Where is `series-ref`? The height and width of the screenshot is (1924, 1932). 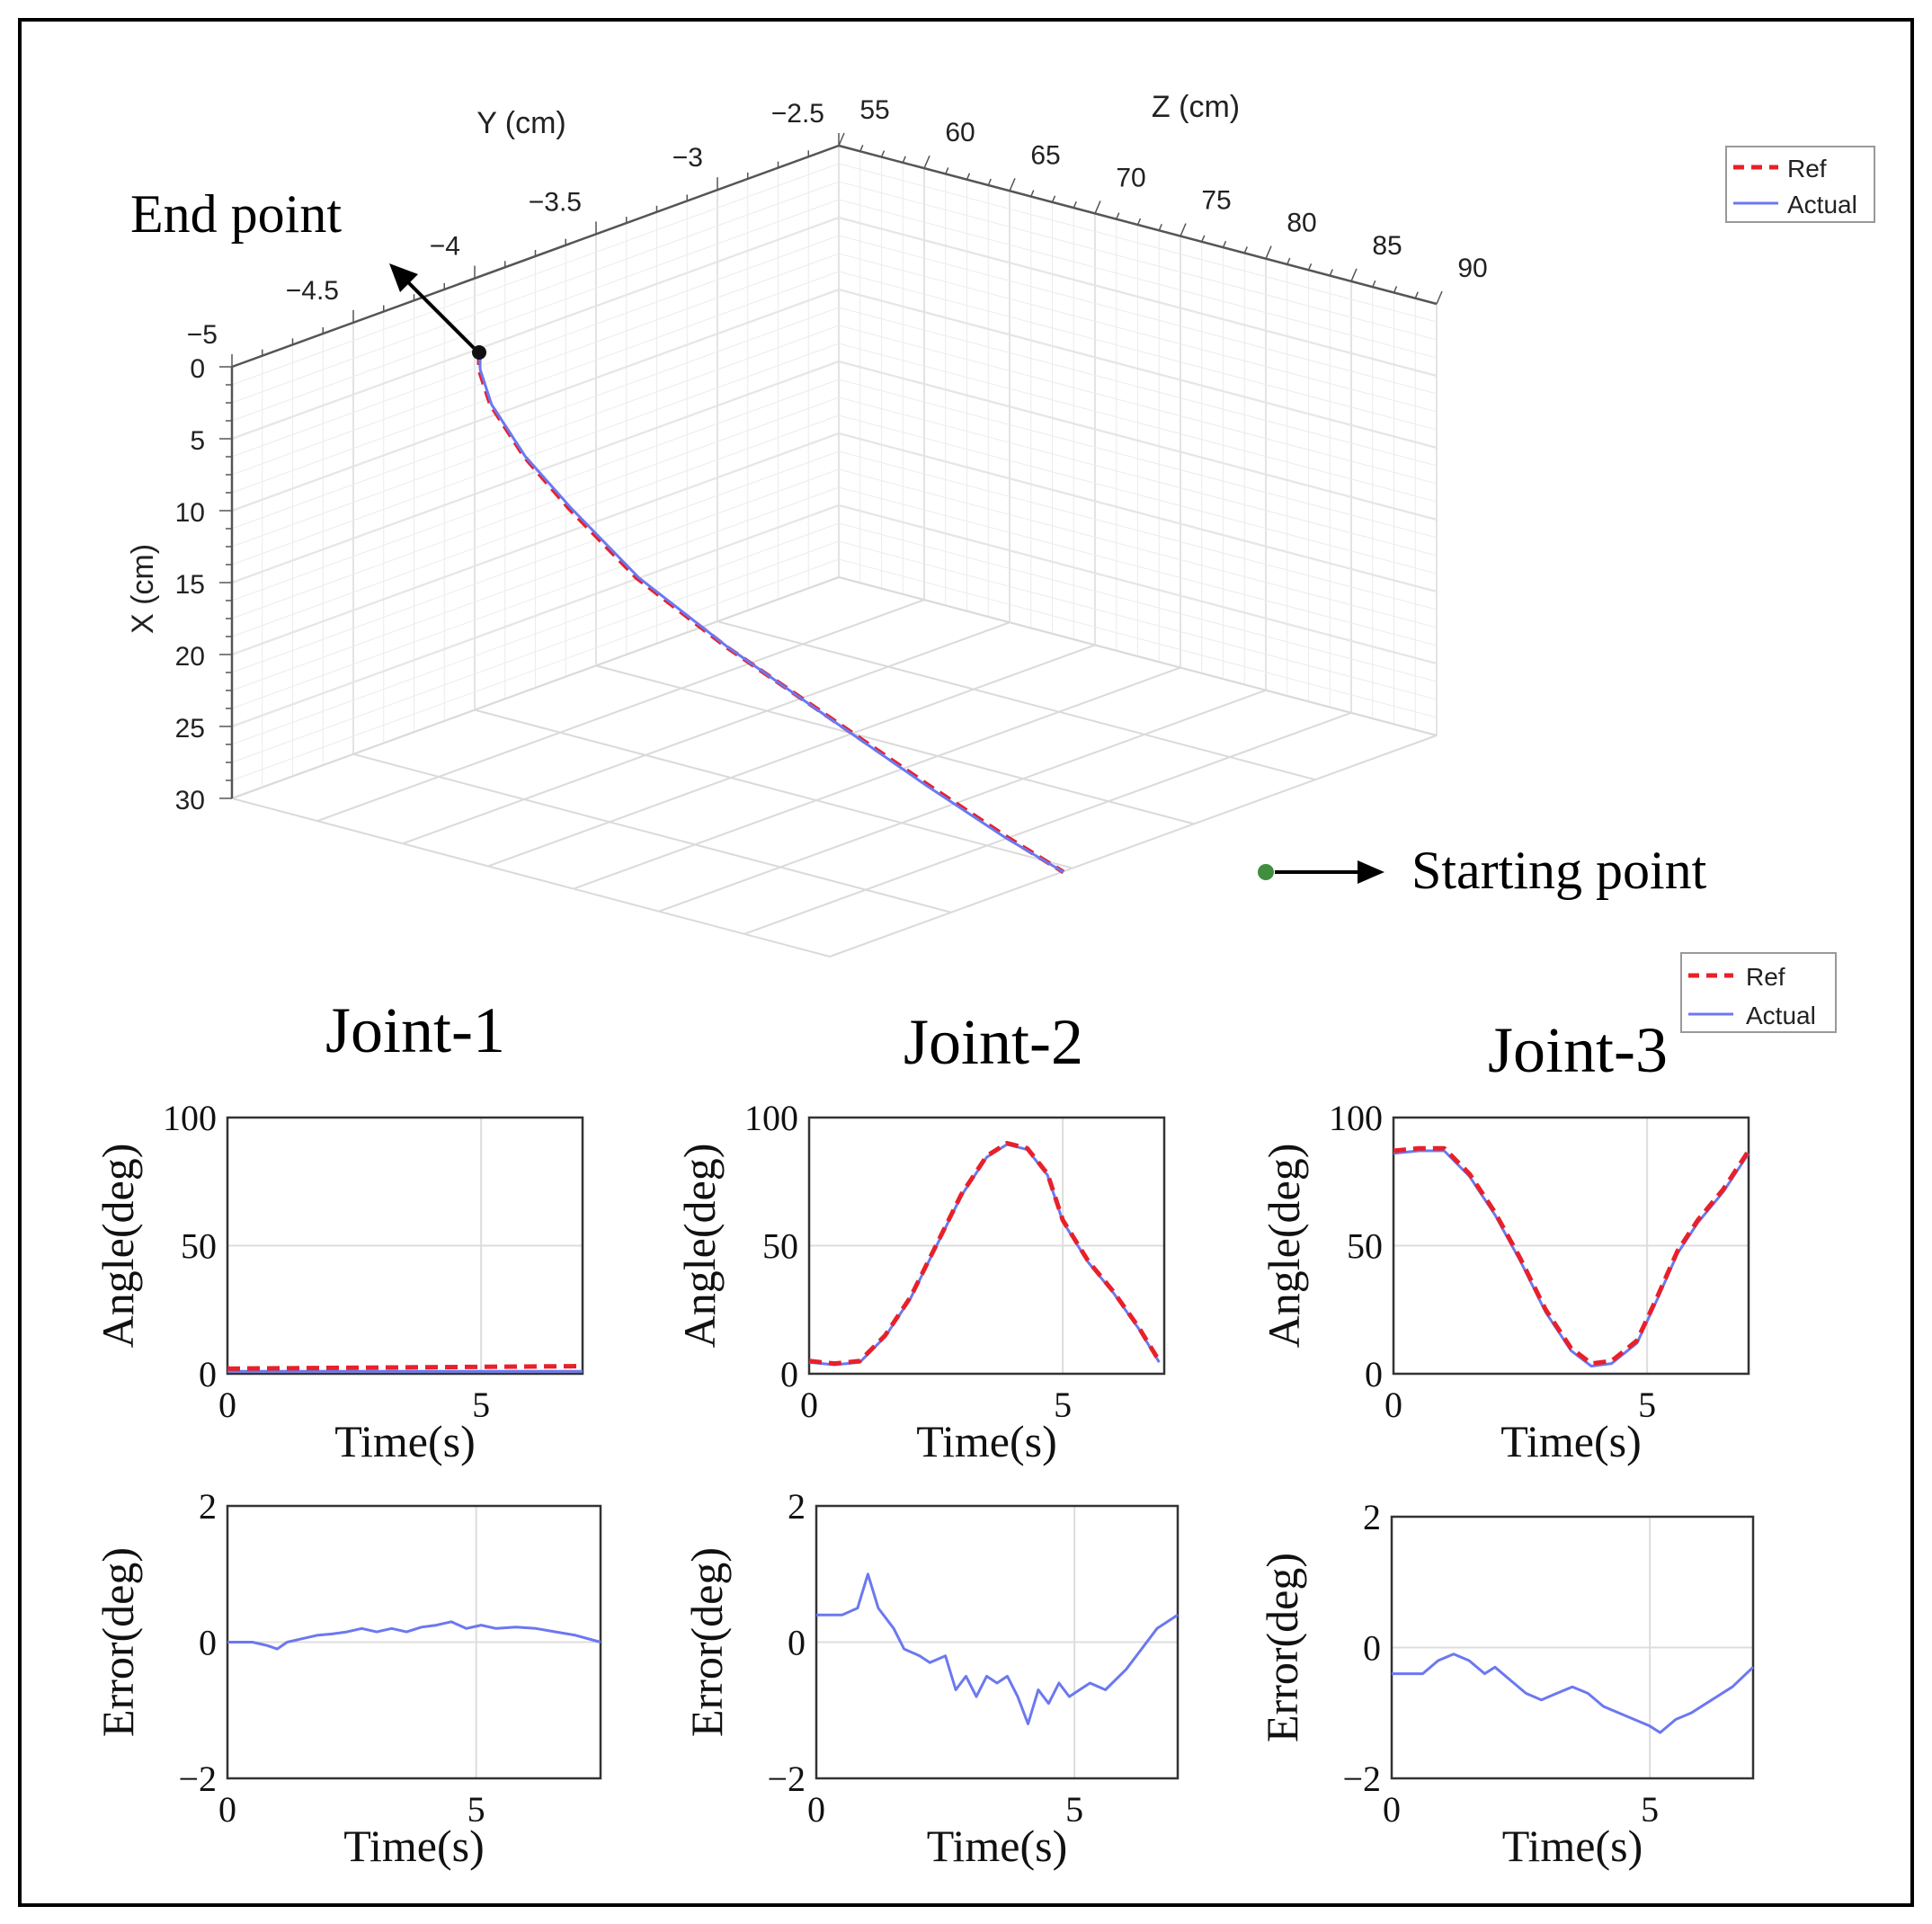
series-ref is located at coordinates (1572, 1256).